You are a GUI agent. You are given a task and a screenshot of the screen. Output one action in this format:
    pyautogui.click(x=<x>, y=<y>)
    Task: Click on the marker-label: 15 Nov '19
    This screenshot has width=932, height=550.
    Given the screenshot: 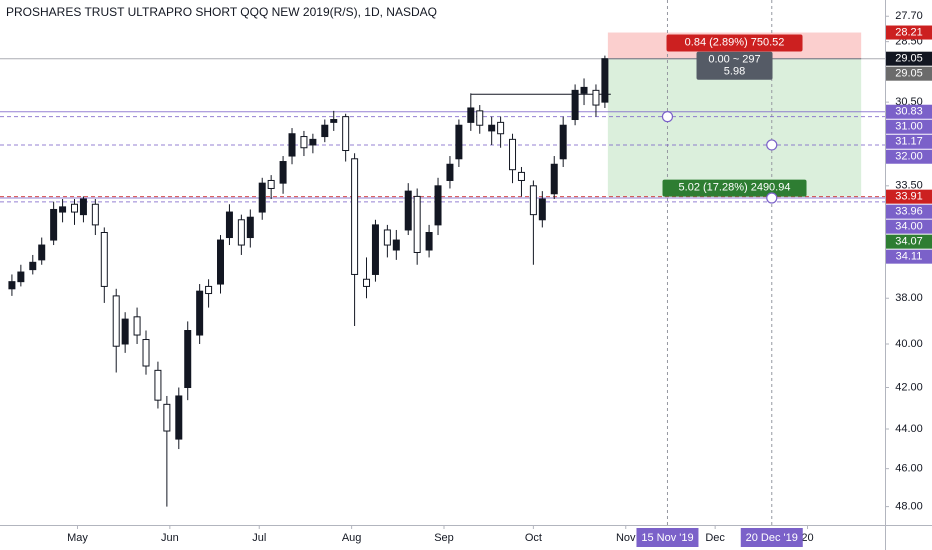 What is the action you would take?
    pyautogui.click(x=667, y=538)
    